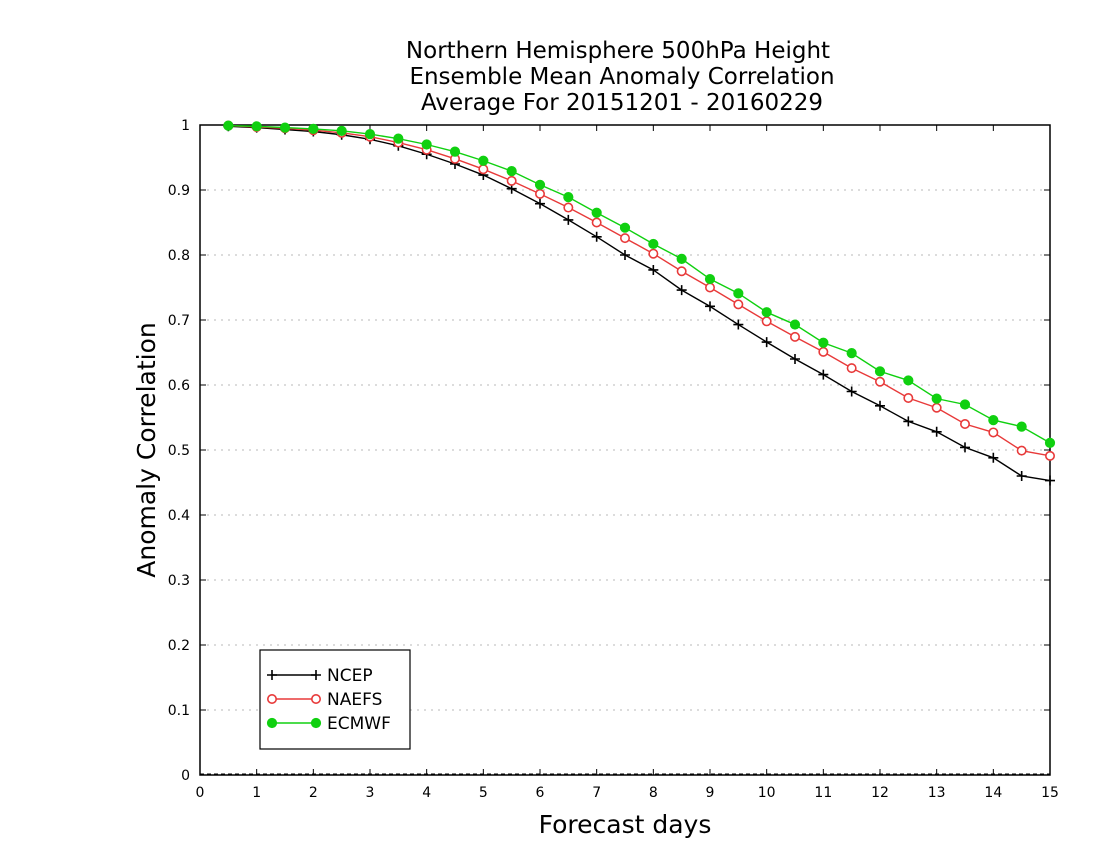  What do you see at coordinates (179, 256) in the screenshot?
I see `y-tick-label: 0.8` at bounding box center [179, 256].